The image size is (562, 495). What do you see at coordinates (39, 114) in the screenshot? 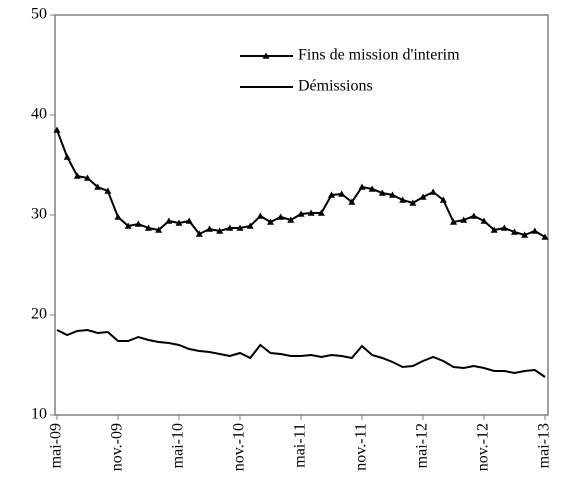
I see `y-tick-label: 40` at bounding box center [39, 114].